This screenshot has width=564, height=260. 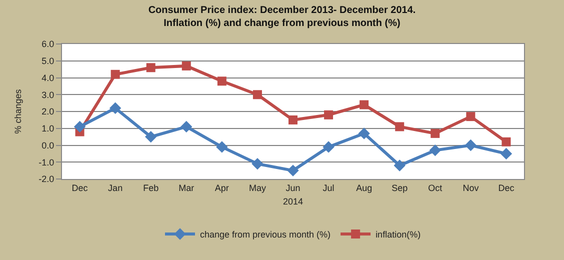 What do you see at coordinates (364, 187) in the screenshot?
I see `x-tick-label: Aug` at bounding box center [364, 187].